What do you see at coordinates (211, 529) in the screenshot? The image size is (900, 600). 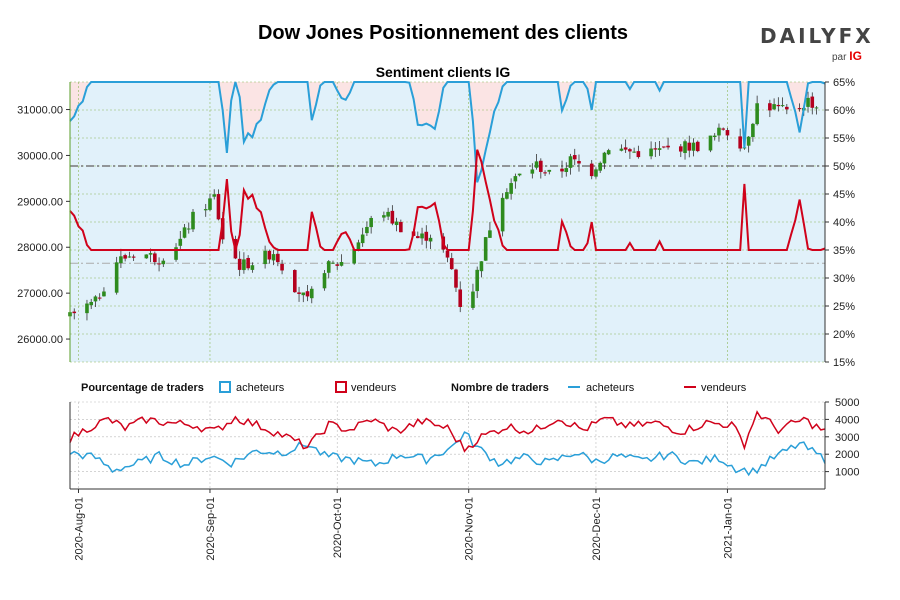 I see `x-tick-label: 2020-Sep-01` at bounding box center [211, 529].